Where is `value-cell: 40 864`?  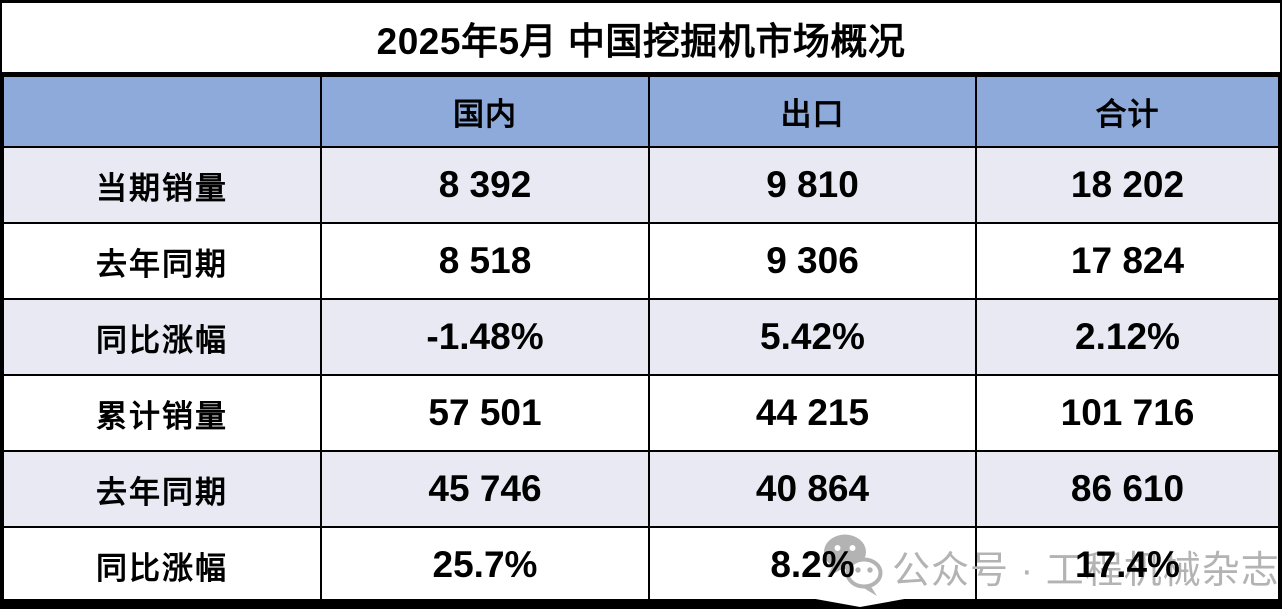 value-cell: 40 864 is located at coordinates (812, 489).